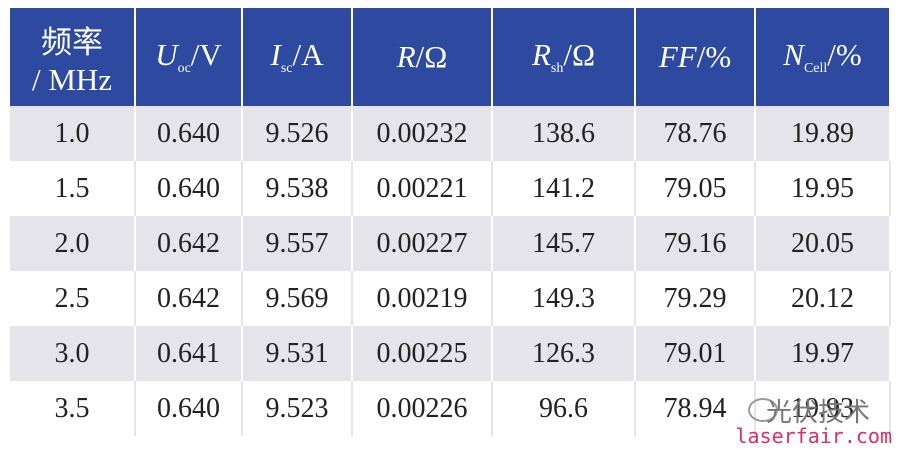  I want to click on header-subscript: oc, so click(184, 69).